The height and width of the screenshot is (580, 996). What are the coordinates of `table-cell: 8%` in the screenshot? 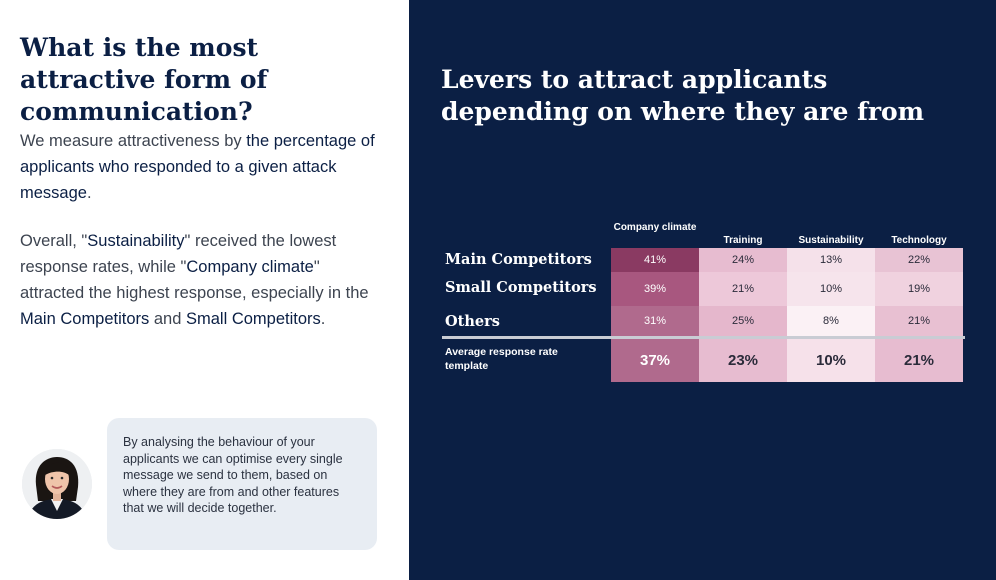 It's located at (831, 321).